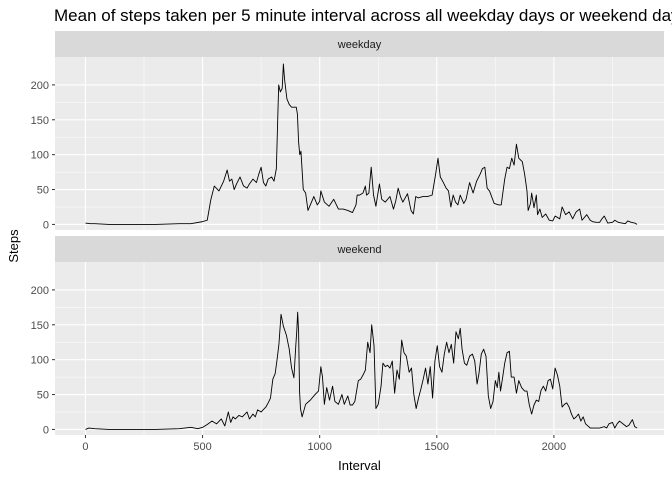  Describe the element at coordinates (85, 447) in the screenshot. I see `x-tick-label: 0` at that location.